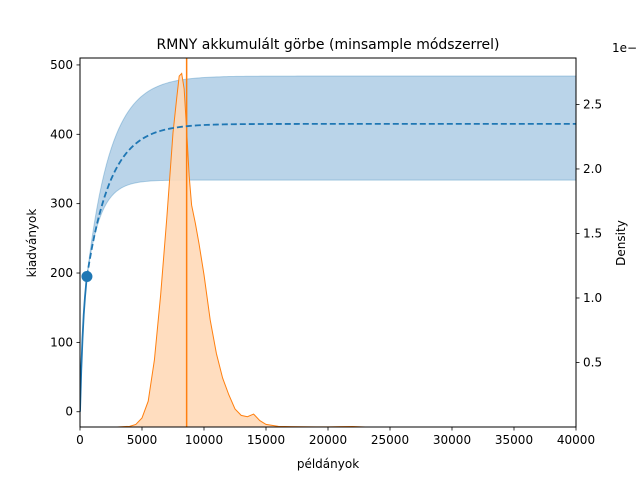 The width and height of the screenshot is (640, 480). I want to click on y-tick-label: 500, so click(61, 65).